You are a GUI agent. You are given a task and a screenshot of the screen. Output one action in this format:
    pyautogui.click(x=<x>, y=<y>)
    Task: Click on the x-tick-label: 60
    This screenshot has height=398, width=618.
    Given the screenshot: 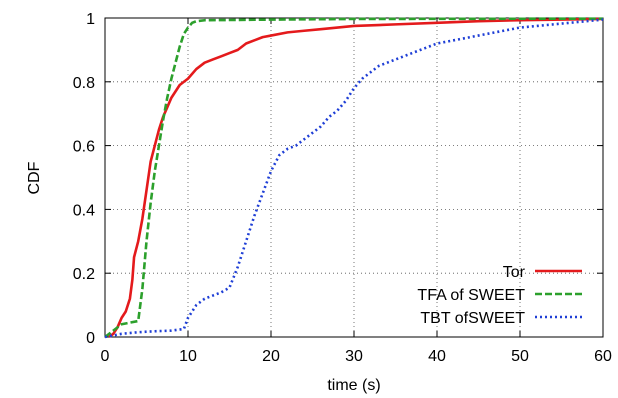 What is the action you would take?
    pyautogui.click(x=603, y=356)
    